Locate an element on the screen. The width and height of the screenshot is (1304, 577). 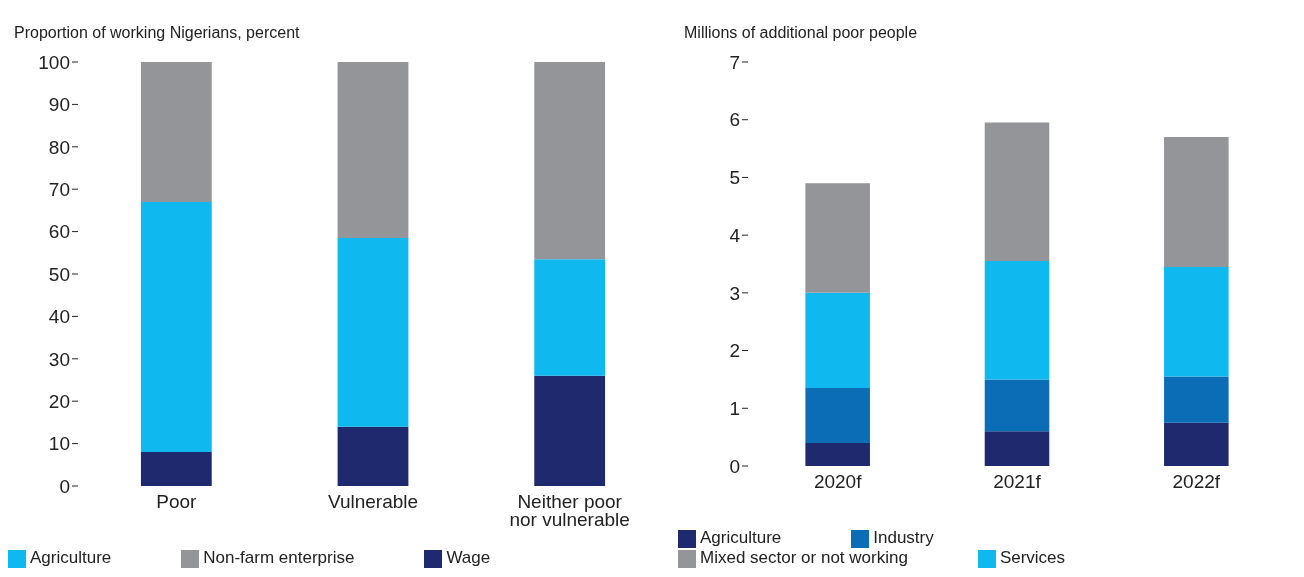
x-tick-label: 2020f is located at coordinates (838, 481).